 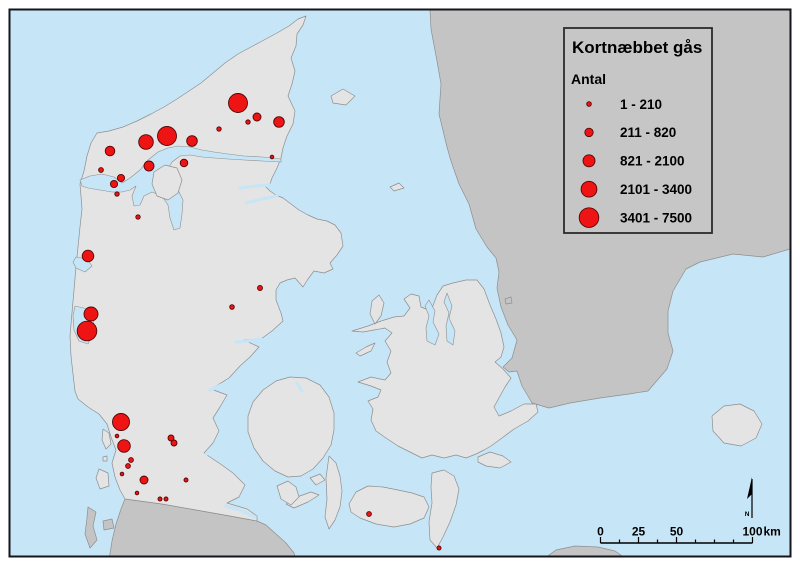 What do you see at coordinates (333, 492) in the screenshot?
I see `langeland-island` at bounding box center [333, 492].